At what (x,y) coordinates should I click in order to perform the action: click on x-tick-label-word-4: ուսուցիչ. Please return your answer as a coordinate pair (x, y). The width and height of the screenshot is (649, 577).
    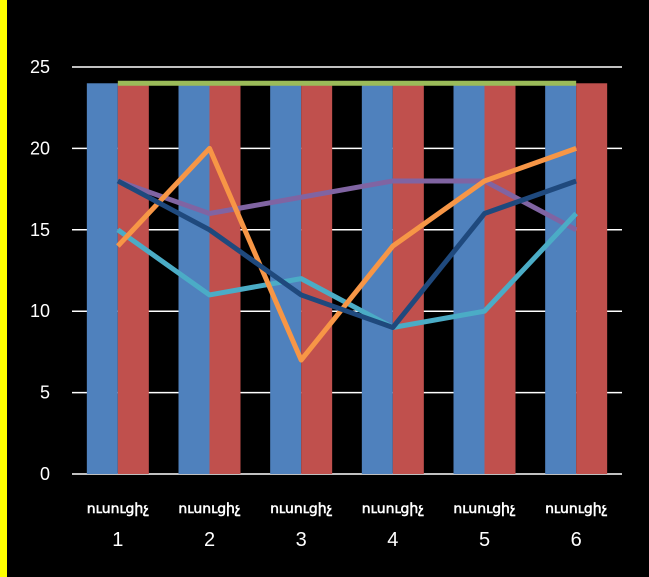
    Looking at the image, I should click on (393, 509).